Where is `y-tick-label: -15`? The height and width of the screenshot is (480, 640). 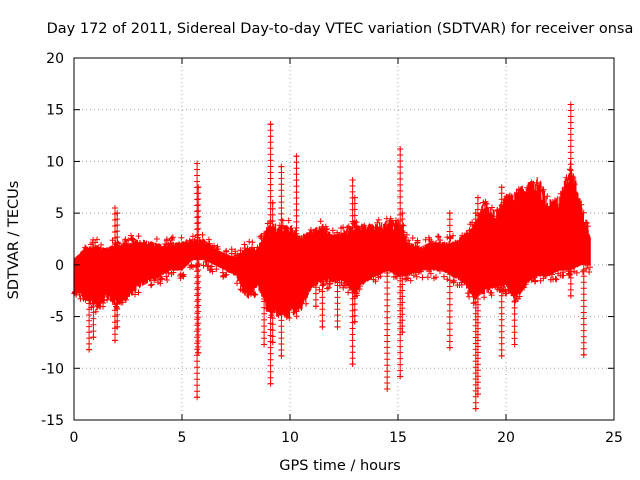 y-tick-label: -15 is located at coordinates (52, 421).